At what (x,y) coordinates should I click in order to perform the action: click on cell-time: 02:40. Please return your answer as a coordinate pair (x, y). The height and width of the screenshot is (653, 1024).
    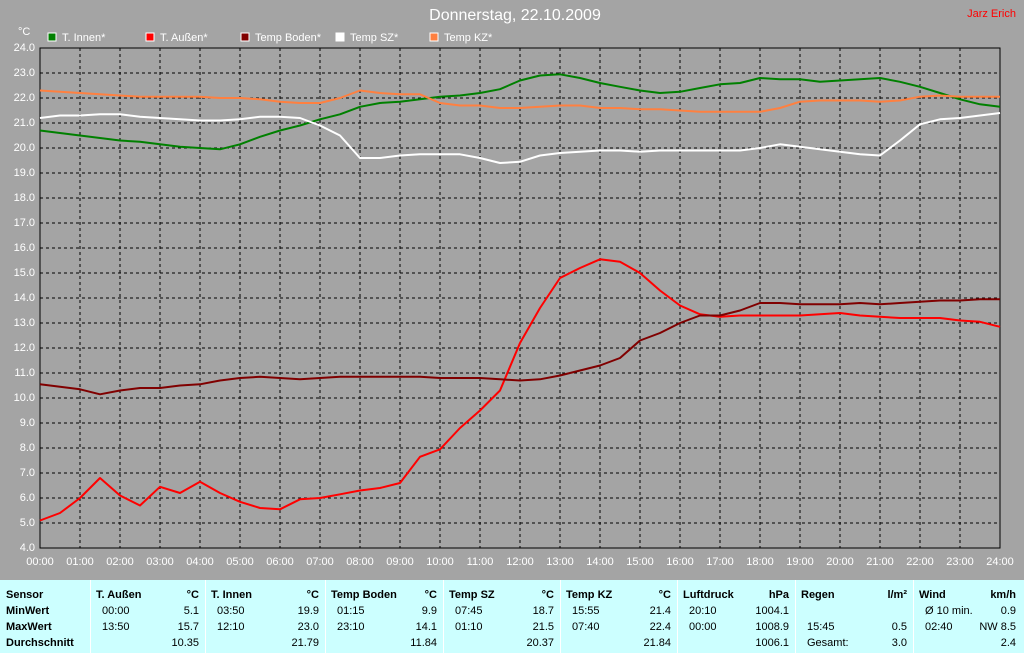
    Looking at the image, I should click on (939, 627).